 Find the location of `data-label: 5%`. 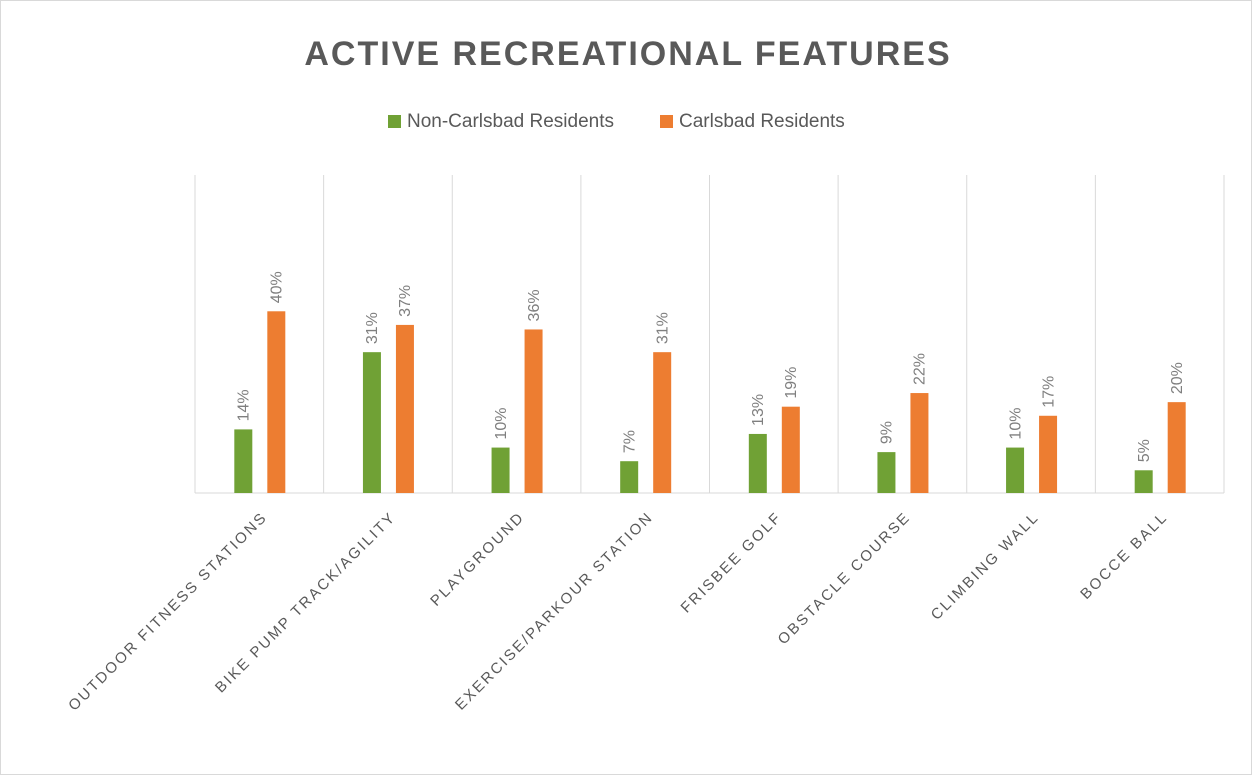

data-label: 5% is located at coordinates (1144, 450).